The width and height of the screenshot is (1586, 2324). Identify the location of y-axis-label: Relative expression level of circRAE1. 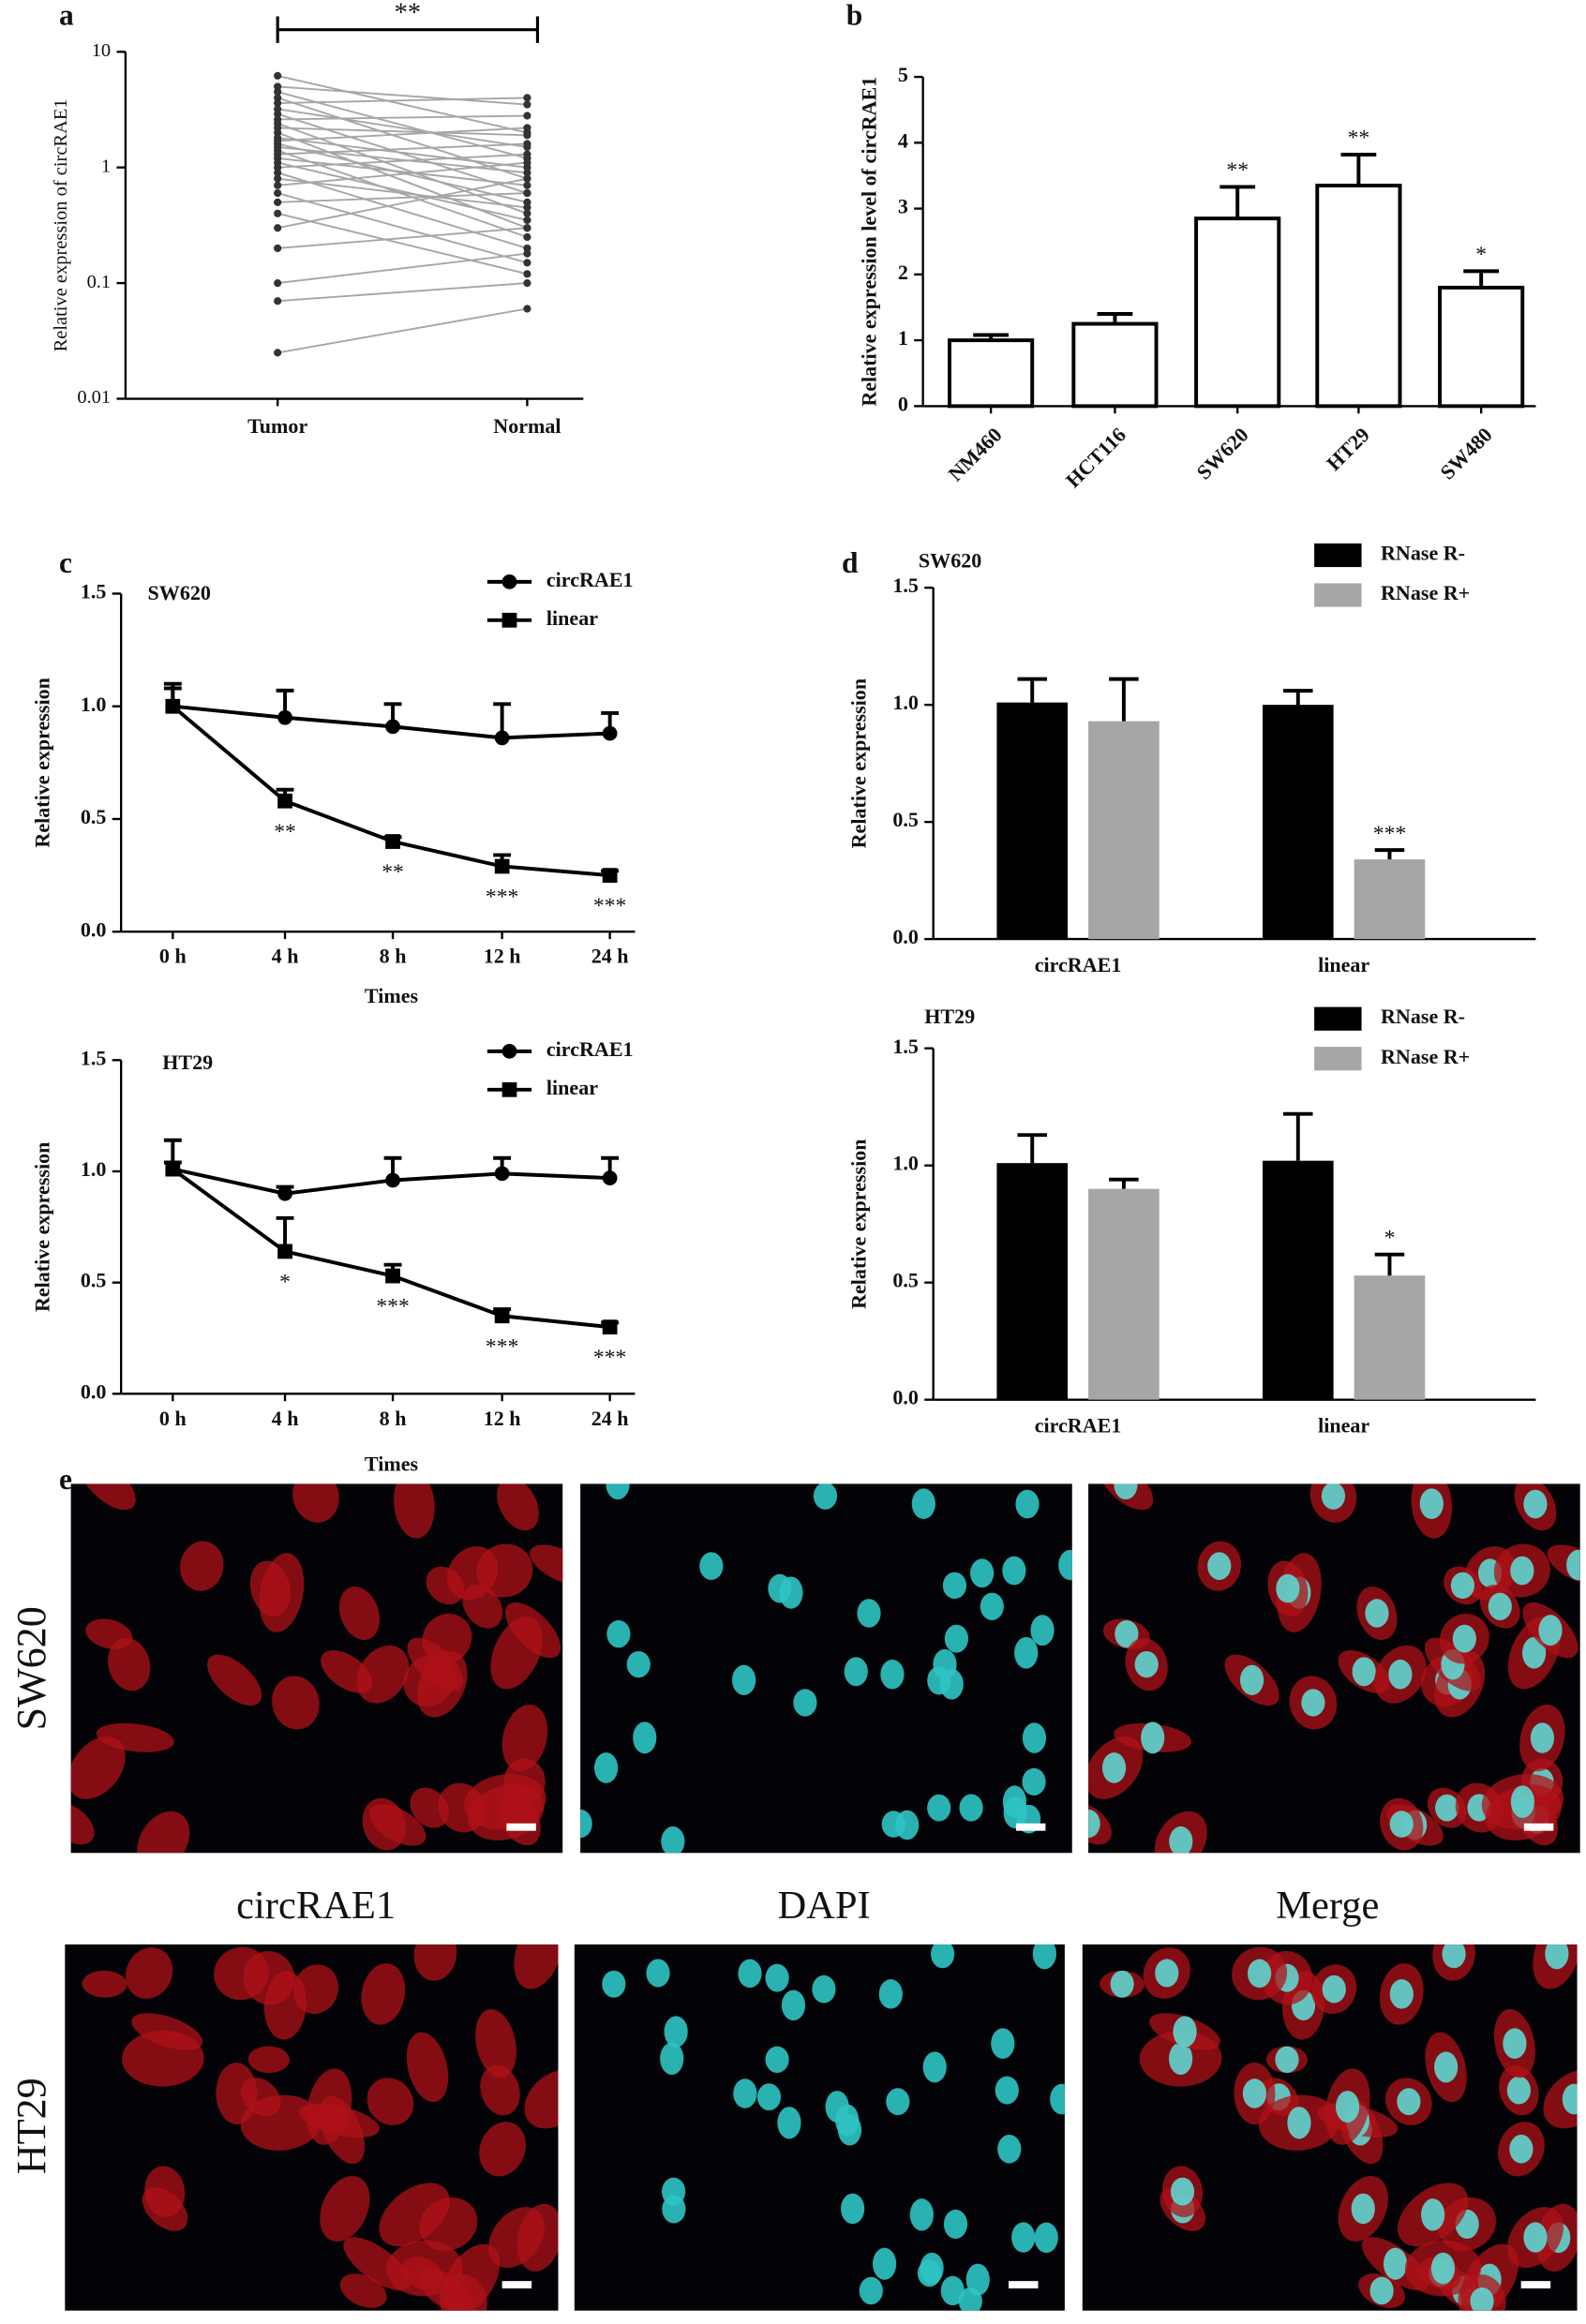
(869, 242).